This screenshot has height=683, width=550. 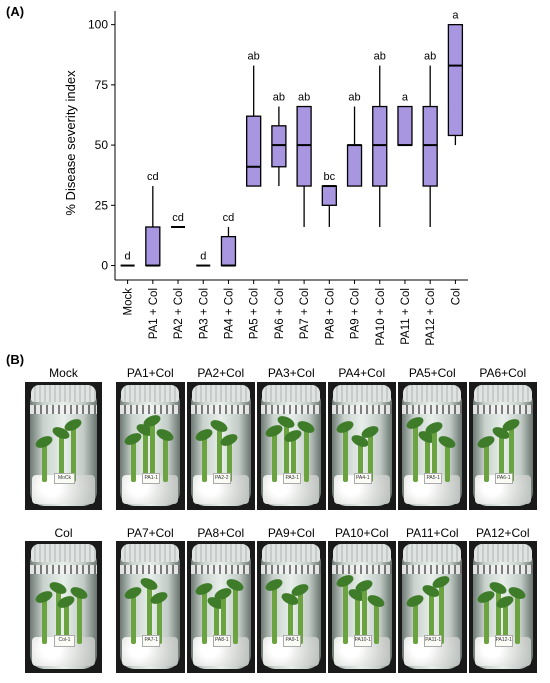 What do you see at coordinates (330, 313) in the screenshot?
I see `x-tick-label: PA8 + Col` at bounding box center [330, 313].